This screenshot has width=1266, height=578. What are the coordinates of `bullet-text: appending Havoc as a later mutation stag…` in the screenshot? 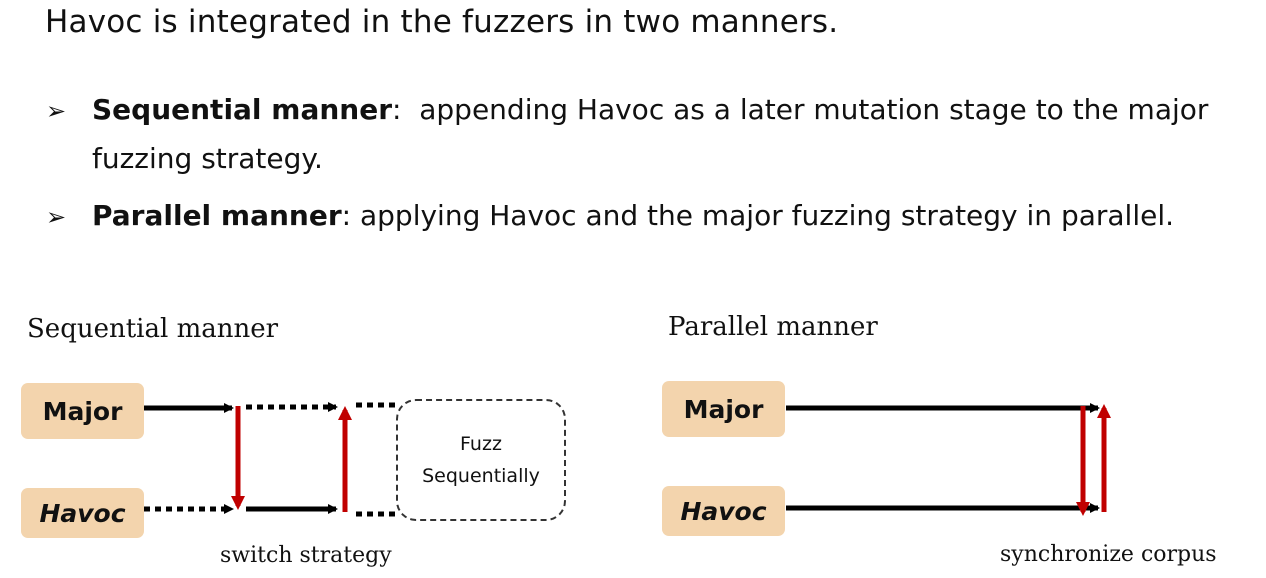 It's located at (814, 109).